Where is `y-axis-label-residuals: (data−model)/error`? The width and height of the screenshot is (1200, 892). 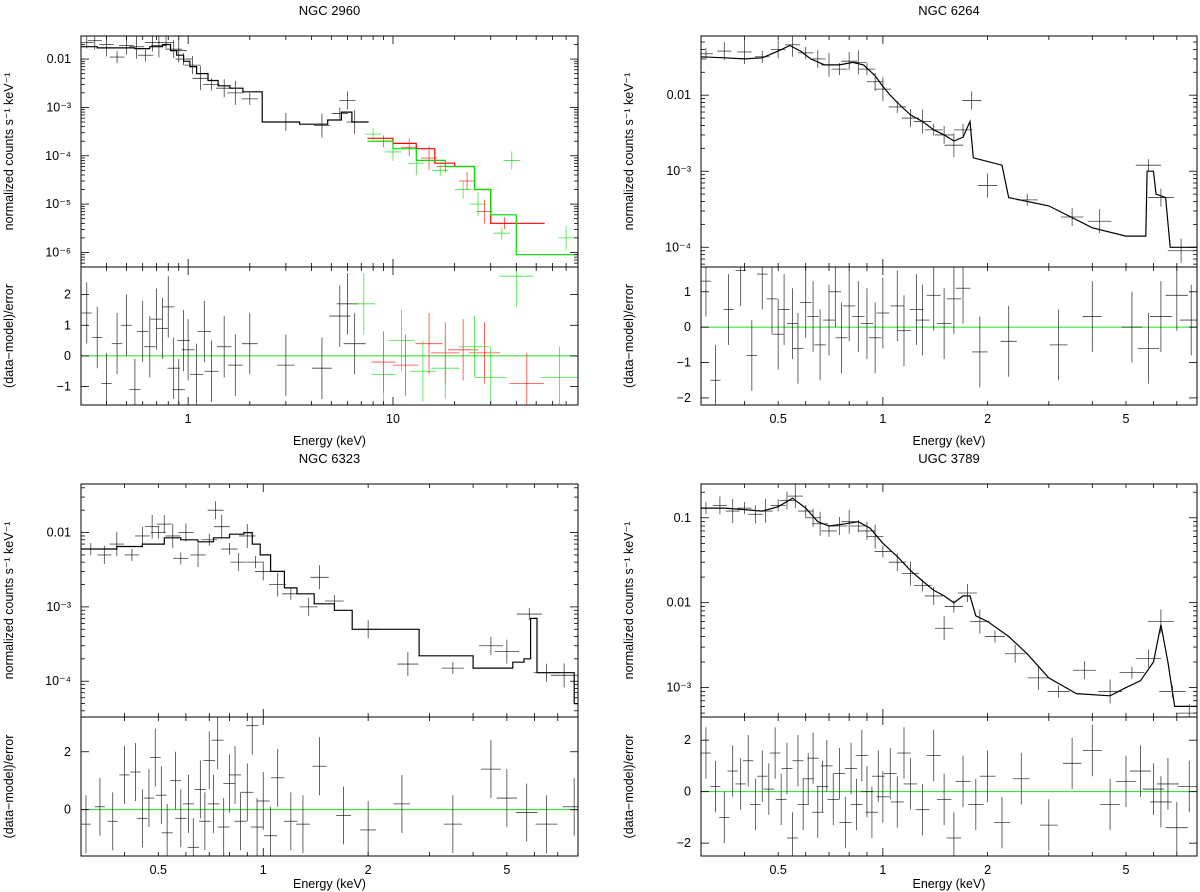 y-axis-label-residuals: (data−model)/error is located at coordinates (9, 787).